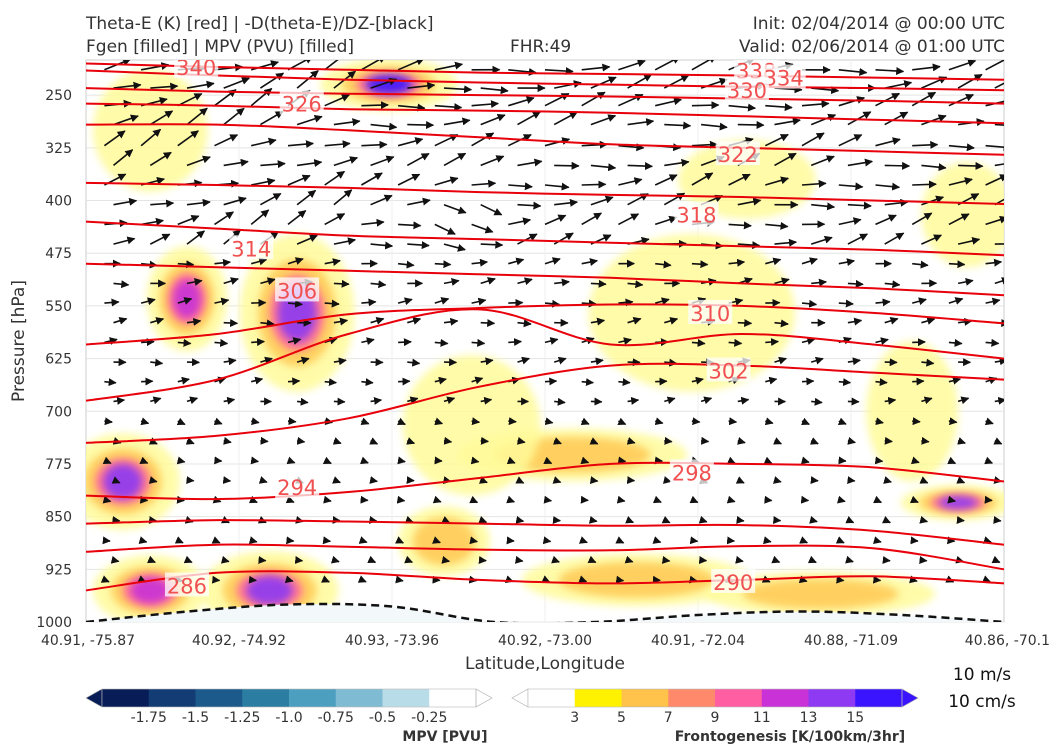 This screenshot has width=1050, height=750. What do you see at coordinates (484, 698) in the screenshot?
I see `colorbar-extend-high` at bounding box center [484, 698].